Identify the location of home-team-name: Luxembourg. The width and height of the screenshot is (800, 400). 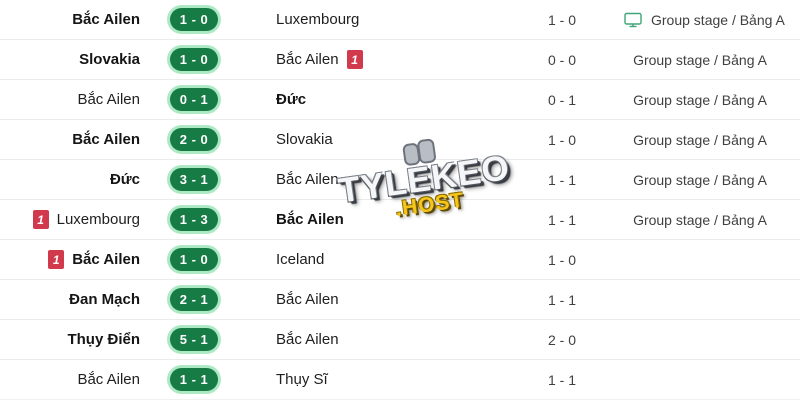
(98, 219).